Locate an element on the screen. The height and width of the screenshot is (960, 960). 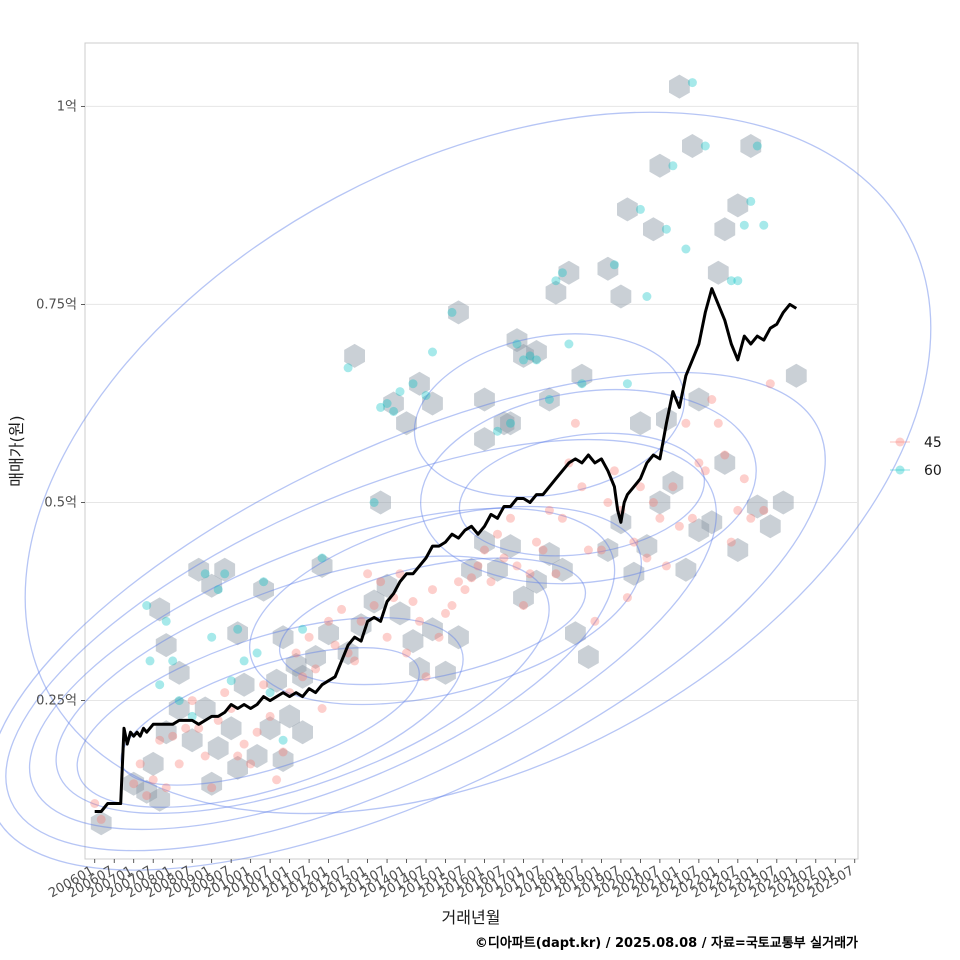
legend: 45 60 is located at coordinates (916, 457).